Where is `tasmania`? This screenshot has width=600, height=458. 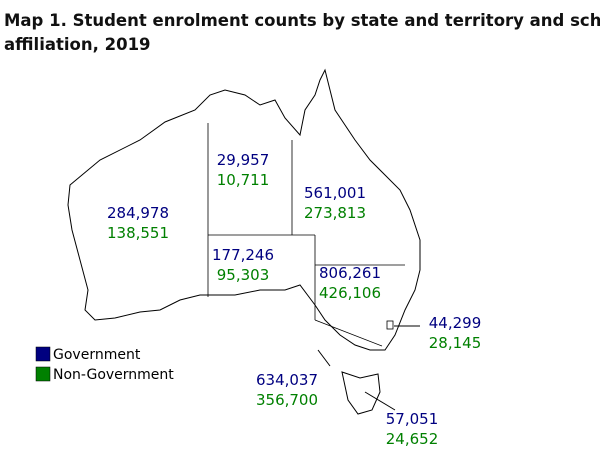 tasmania is located at coordinates (361, 393).